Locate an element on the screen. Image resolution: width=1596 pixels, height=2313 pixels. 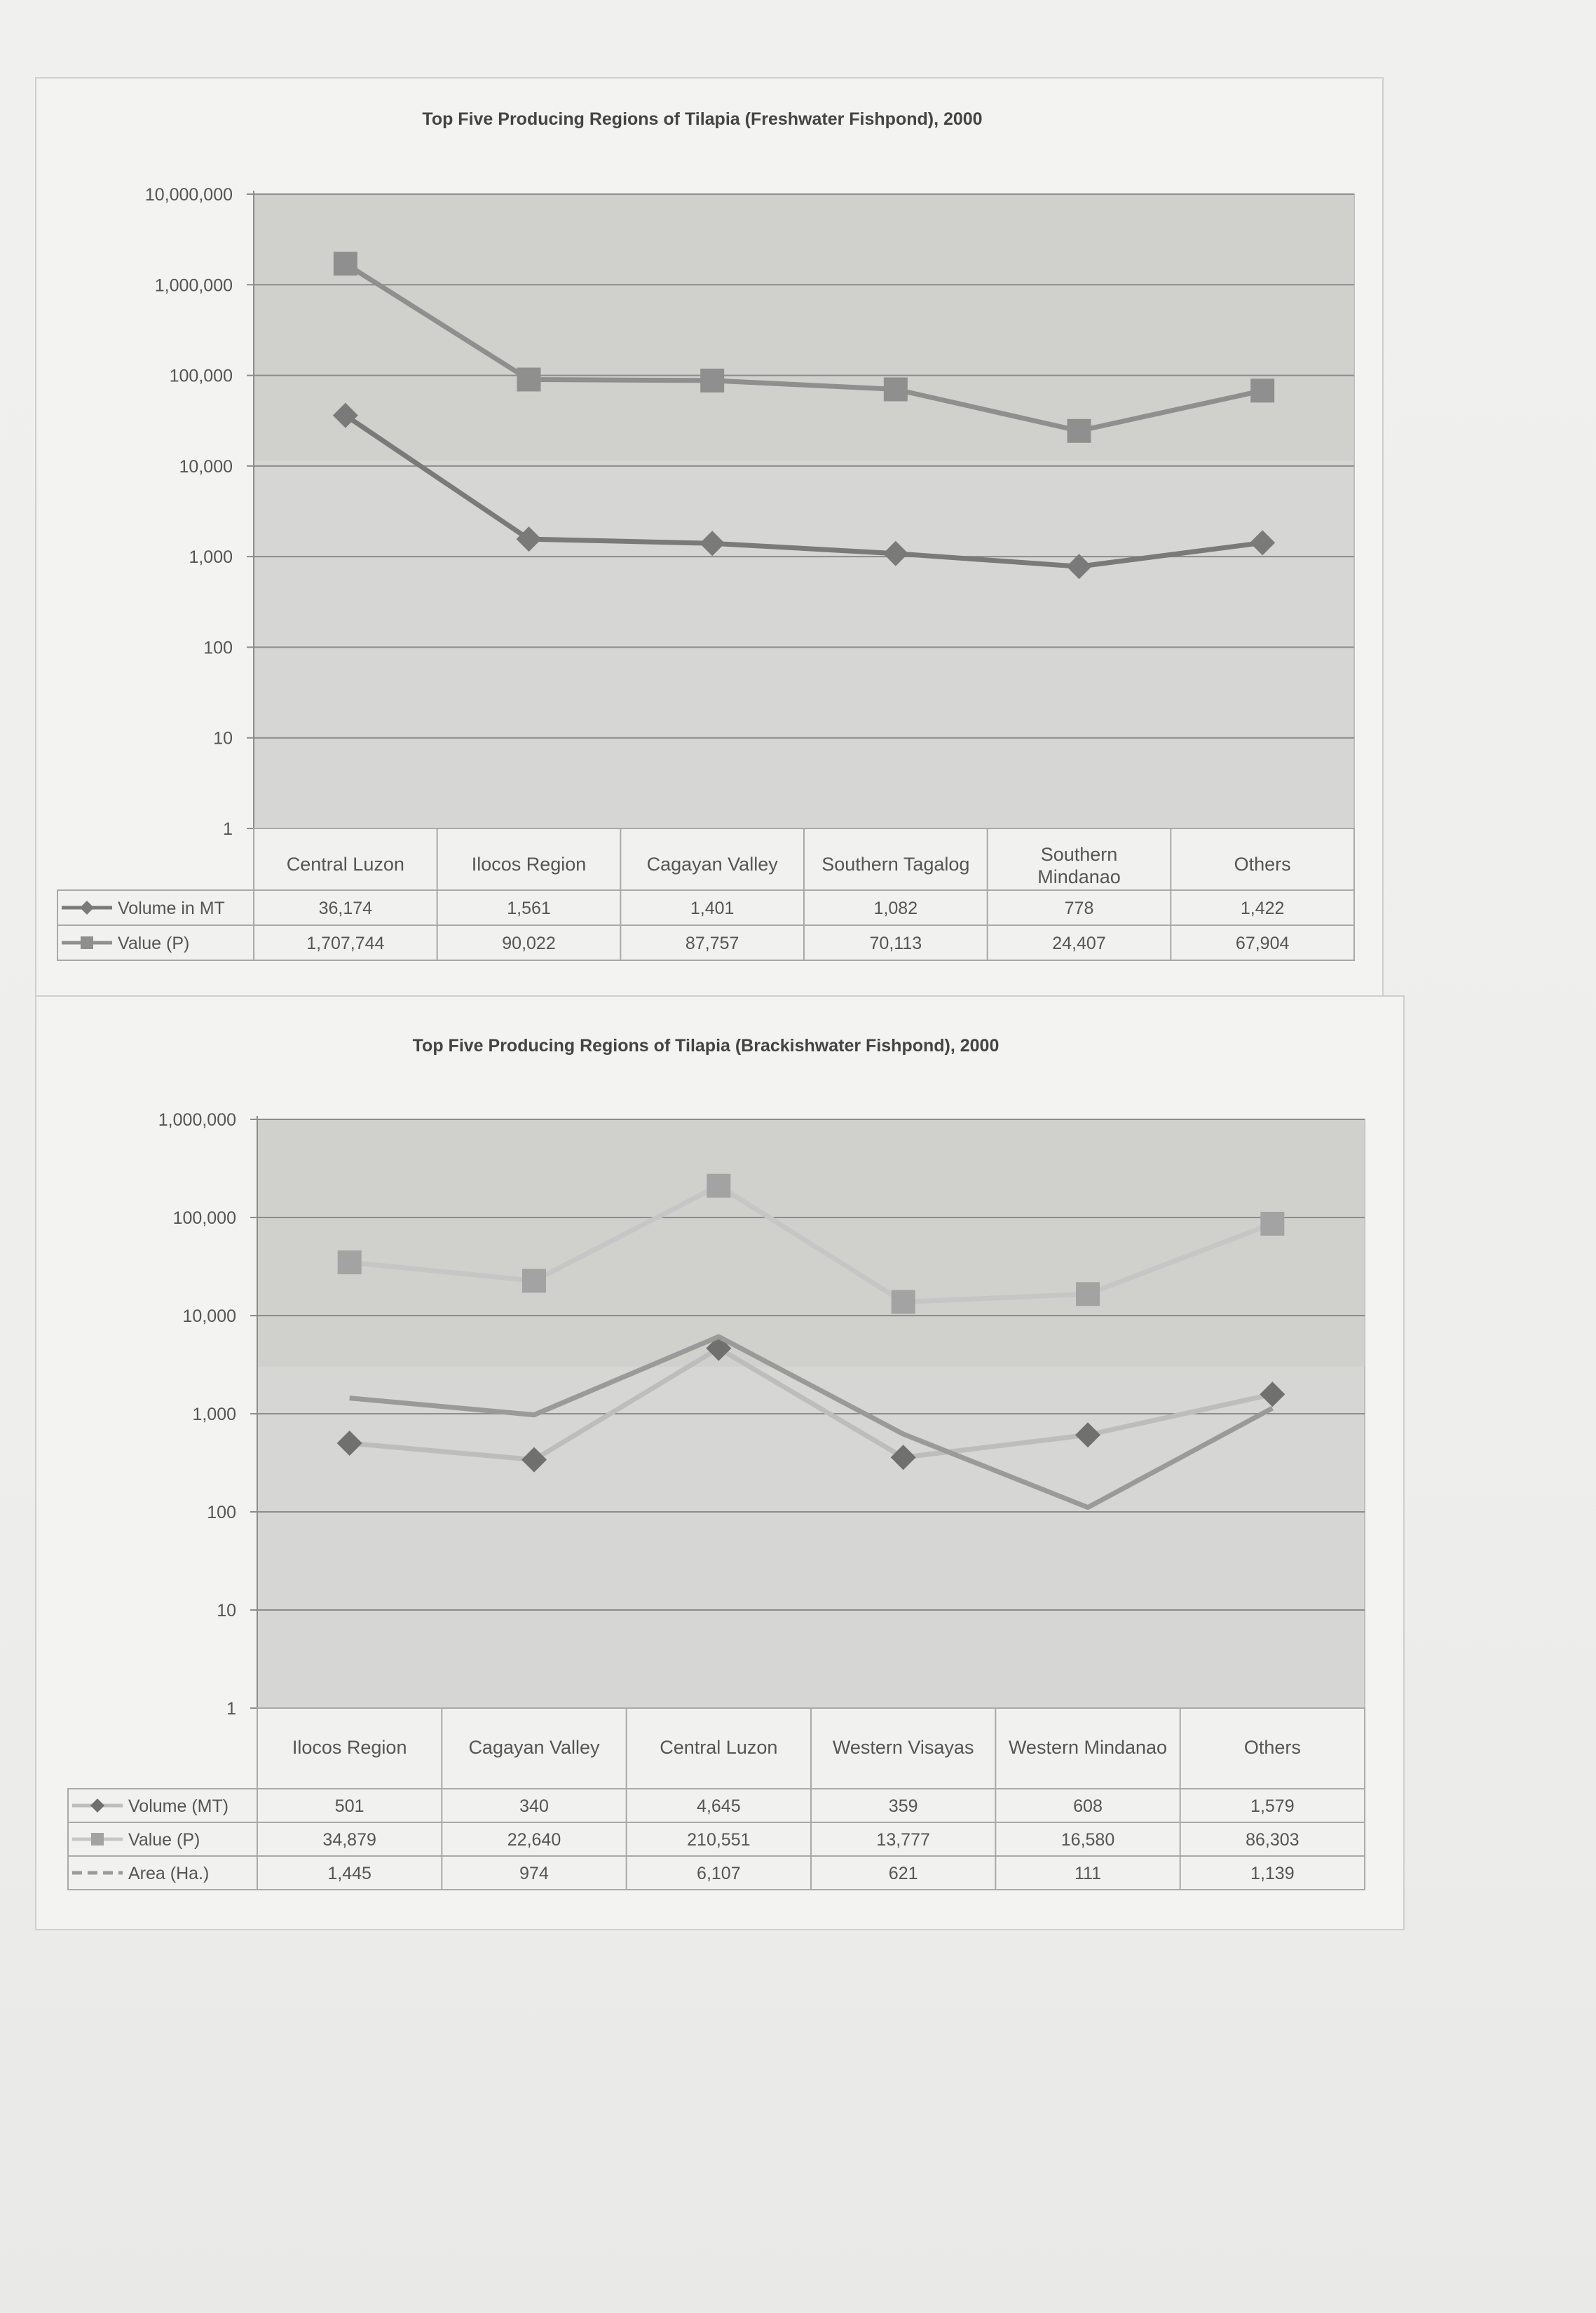
table-value: 1,082 is located at coordinates (896, 908).